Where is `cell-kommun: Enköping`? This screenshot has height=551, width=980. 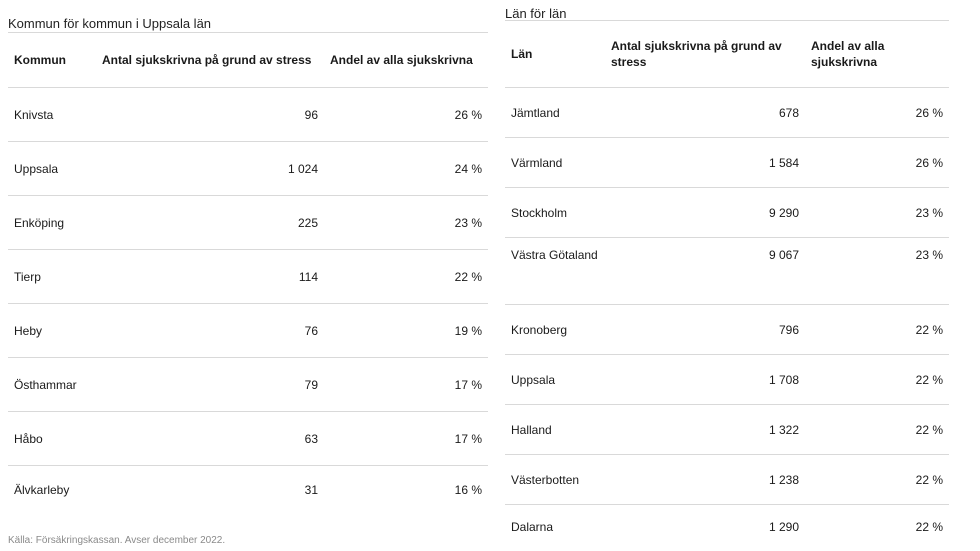 cell-kommun: Enköping is located at coordinates (39, 222).